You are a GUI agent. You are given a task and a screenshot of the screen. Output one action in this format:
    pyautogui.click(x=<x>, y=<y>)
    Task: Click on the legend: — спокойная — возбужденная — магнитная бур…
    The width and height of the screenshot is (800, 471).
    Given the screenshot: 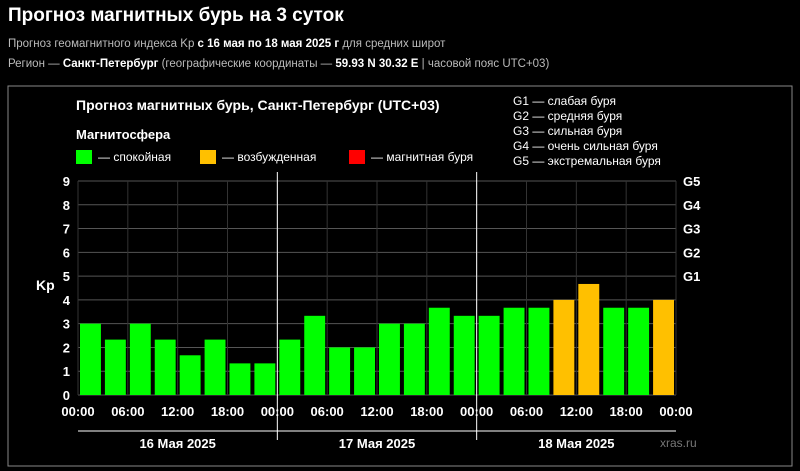 What is the action you would take?
    pyautogui.click(x=274, y=157)
    